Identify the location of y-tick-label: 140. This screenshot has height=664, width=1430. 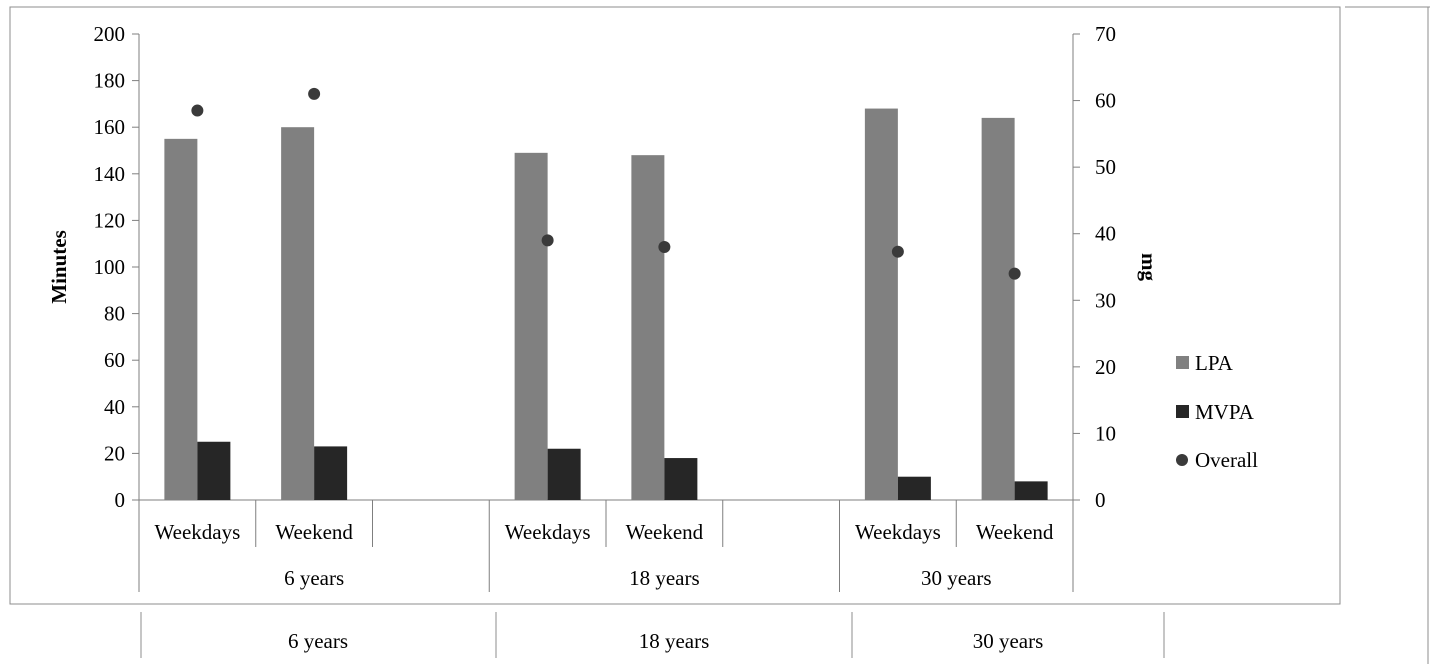
(110, 174).